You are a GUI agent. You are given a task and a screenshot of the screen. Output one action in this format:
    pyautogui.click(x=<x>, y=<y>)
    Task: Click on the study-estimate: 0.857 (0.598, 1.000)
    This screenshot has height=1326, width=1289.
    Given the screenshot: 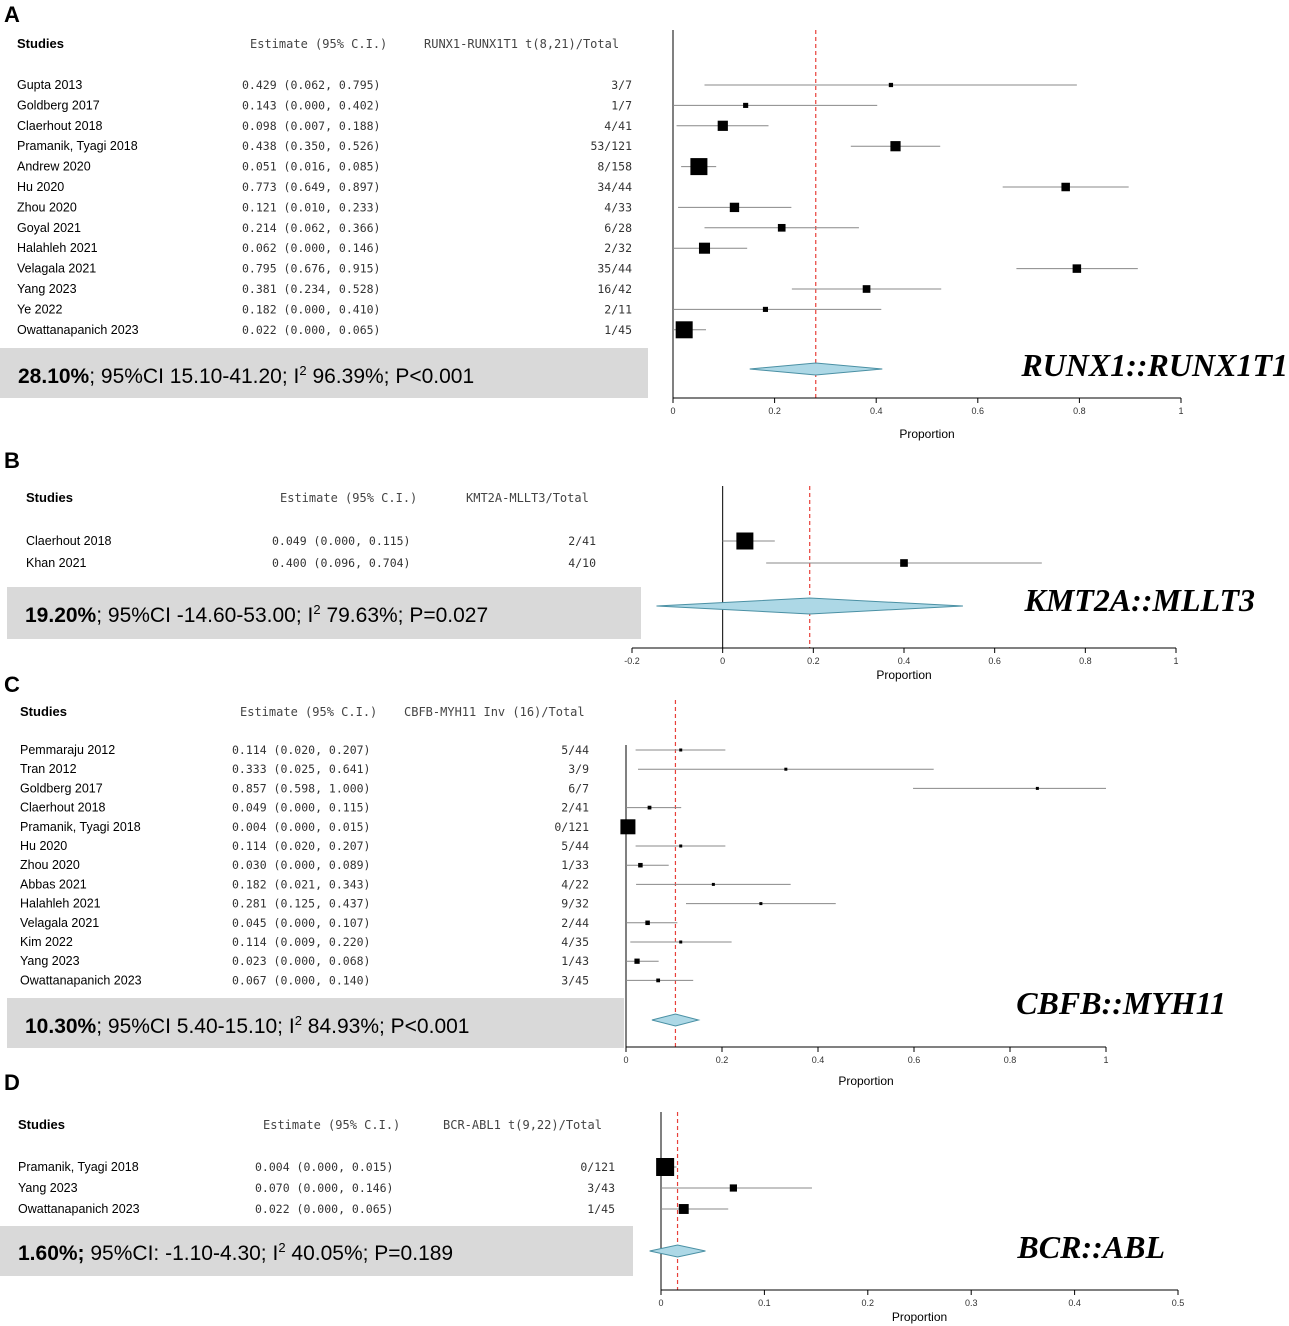 What is the action you would take?
    pyautogui.click(x=301, y=788)
    